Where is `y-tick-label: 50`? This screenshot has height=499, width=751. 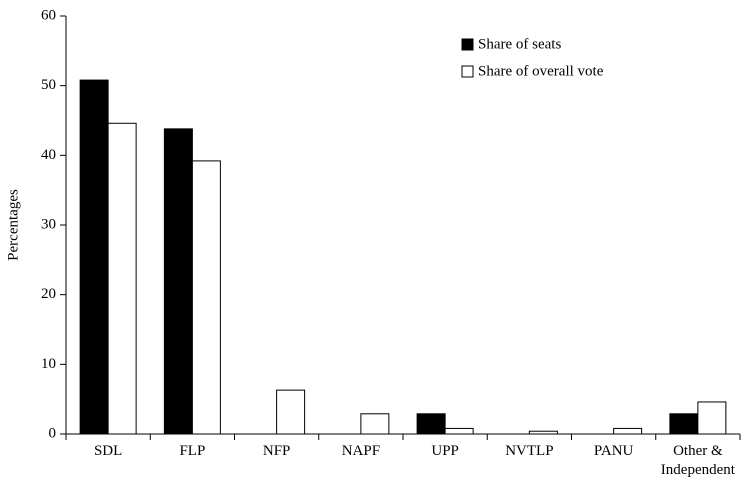
y-tick-label: 50 is located at coordinates (48, 85).